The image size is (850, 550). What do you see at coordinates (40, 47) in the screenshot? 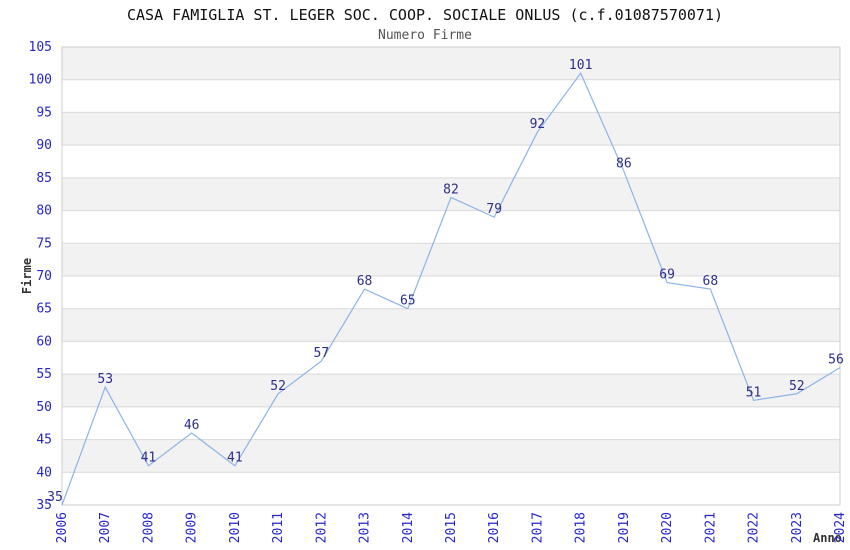
I see `y-tick-label: 105` at bounding box center [40, 47].